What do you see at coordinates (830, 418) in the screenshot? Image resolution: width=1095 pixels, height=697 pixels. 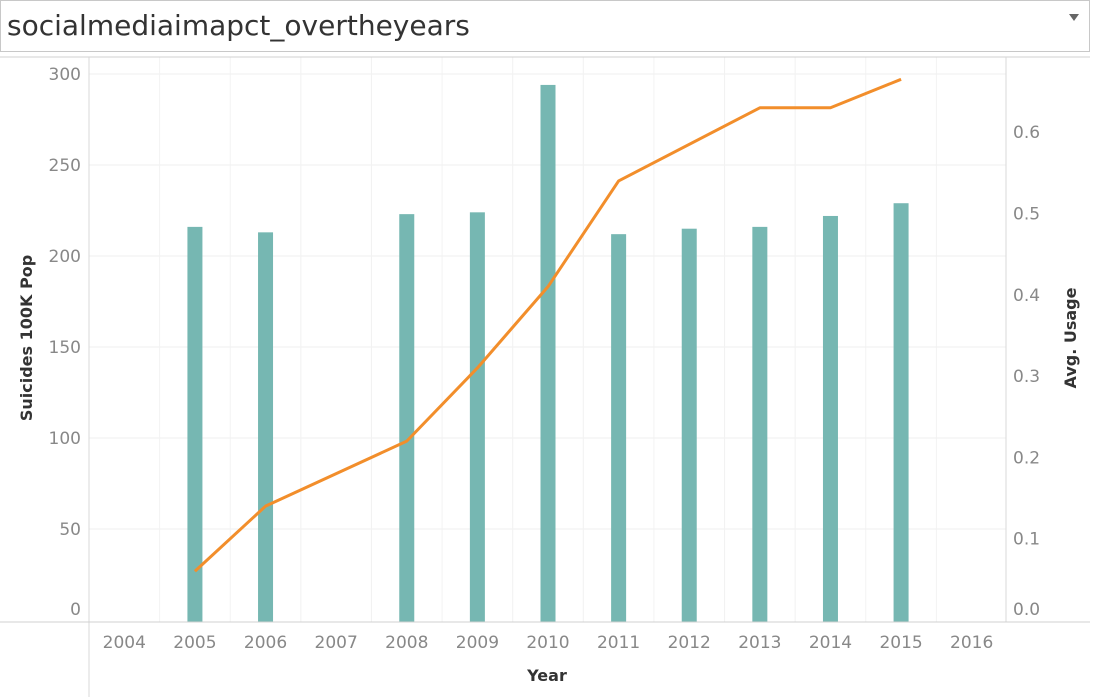 I see `bar-2014` at bounding box center [830, 418].